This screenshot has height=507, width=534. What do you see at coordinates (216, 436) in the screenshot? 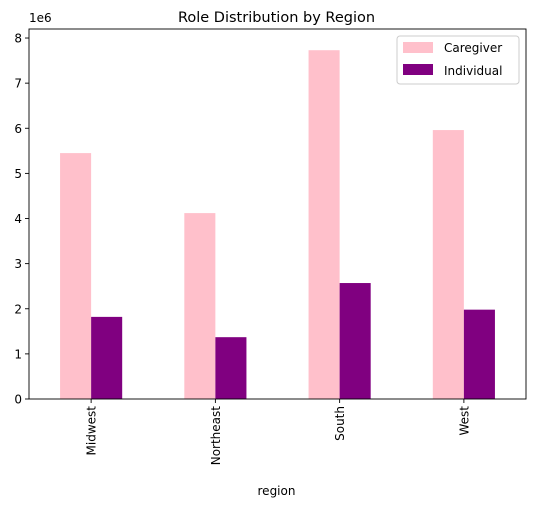
I see `x-tick-label-northeast: Northeast` at bounding box center [216, 436].